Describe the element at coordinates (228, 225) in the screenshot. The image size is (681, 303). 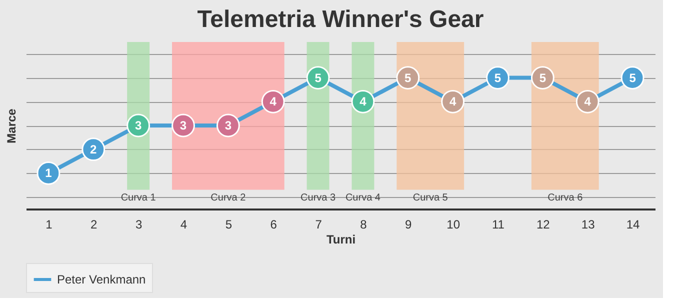
I see `x-tick-label: 5` at that location.